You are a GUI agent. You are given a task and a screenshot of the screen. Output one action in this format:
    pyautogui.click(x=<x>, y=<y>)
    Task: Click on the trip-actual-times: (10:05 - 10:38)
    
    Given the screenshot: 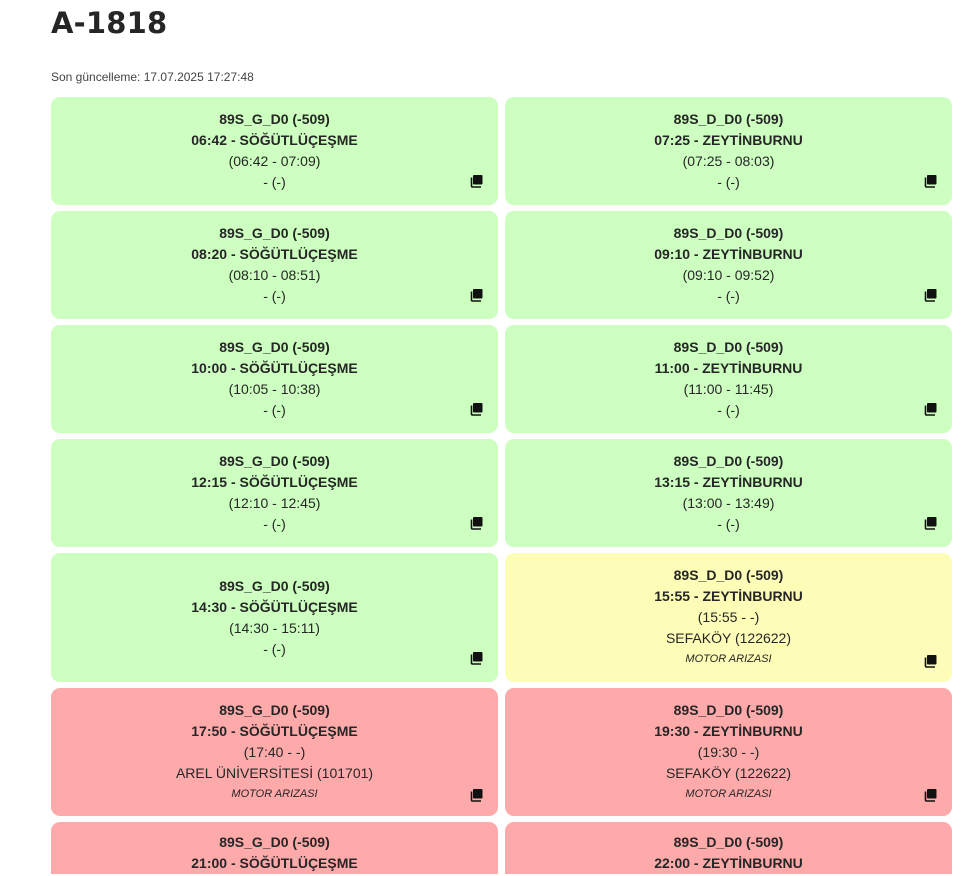 What is the action you would take?
    pyautogui.click(x=274, y=389)
    